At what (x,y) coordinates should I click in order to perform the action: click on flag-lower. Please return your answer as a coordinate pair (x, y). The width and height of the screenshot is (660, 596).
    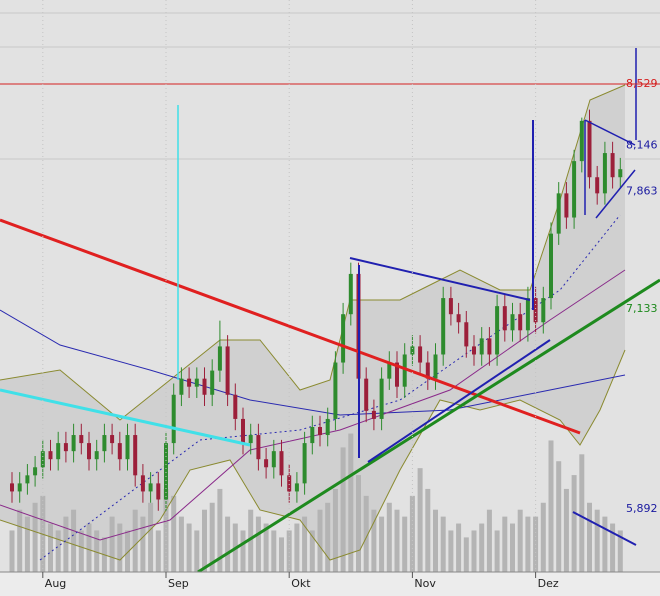
    Looking at the image, I should click on (615, 194).